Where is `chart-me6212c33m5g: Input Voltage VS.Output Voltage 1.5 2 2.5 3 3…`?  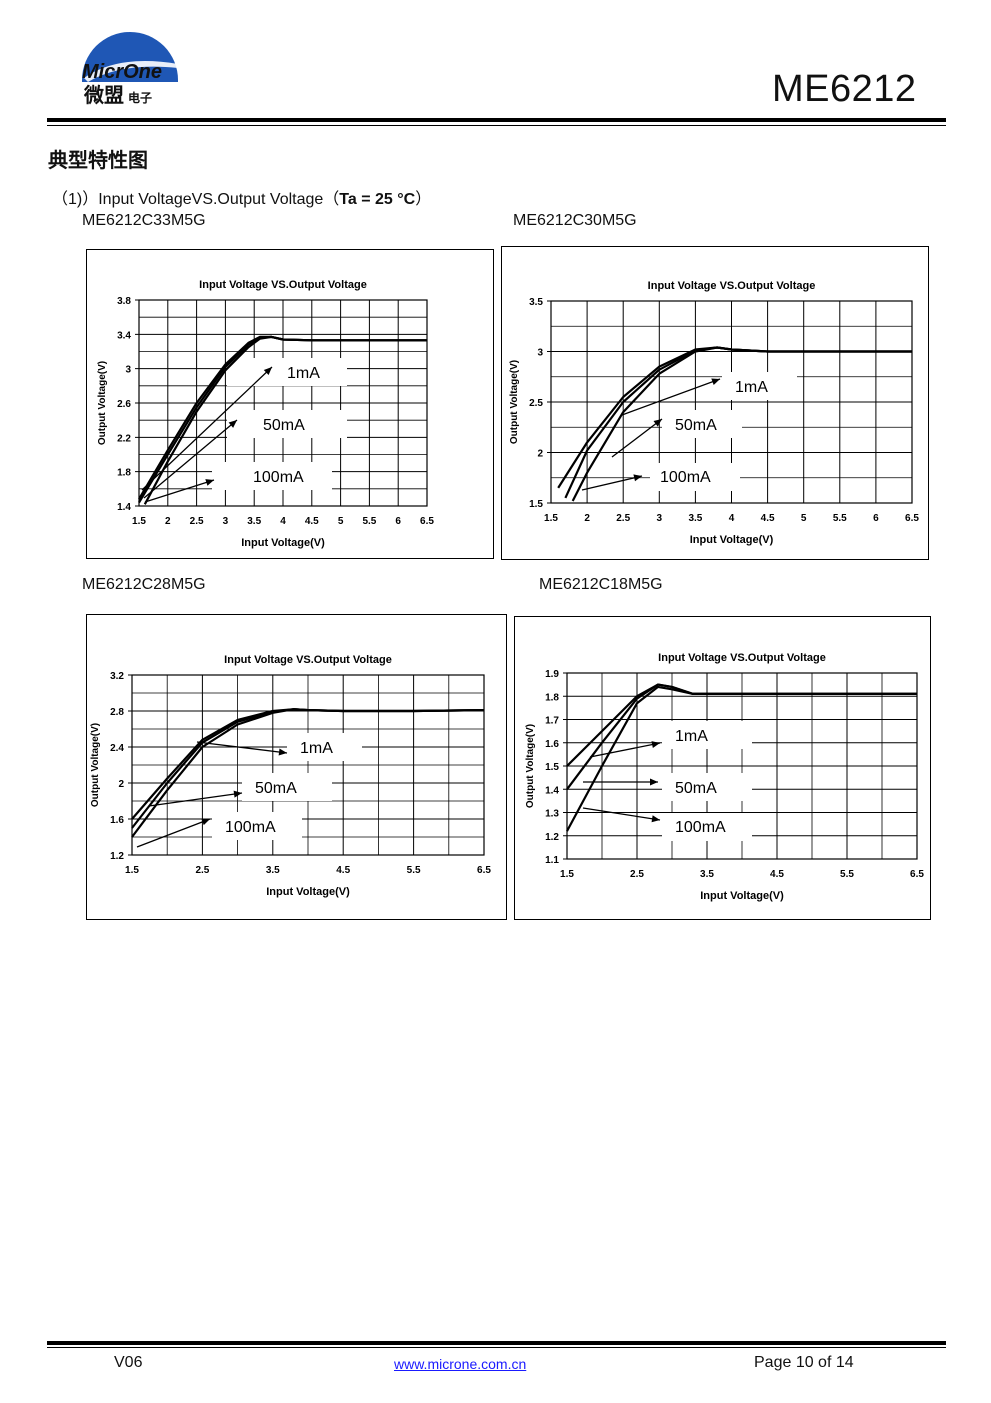
chart-me6212c33m5g: Input Voltage VS.Output Voltage 1.5 2 2.5 3 3… is located at coordinates (265, 414).